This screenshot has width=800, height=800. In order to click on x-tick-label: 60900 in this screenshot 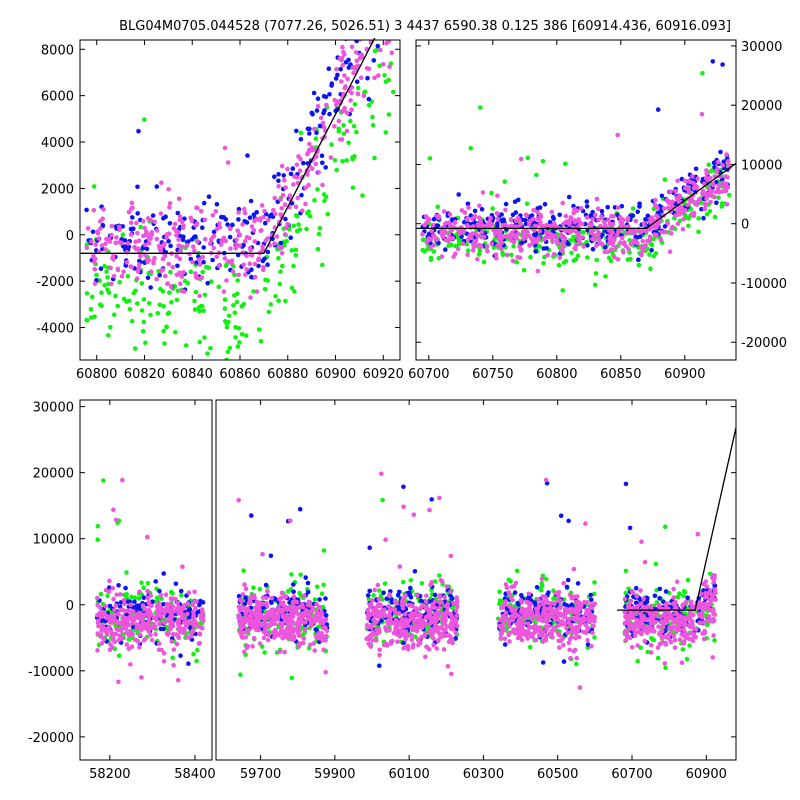, I will do `click(335, 374)`.